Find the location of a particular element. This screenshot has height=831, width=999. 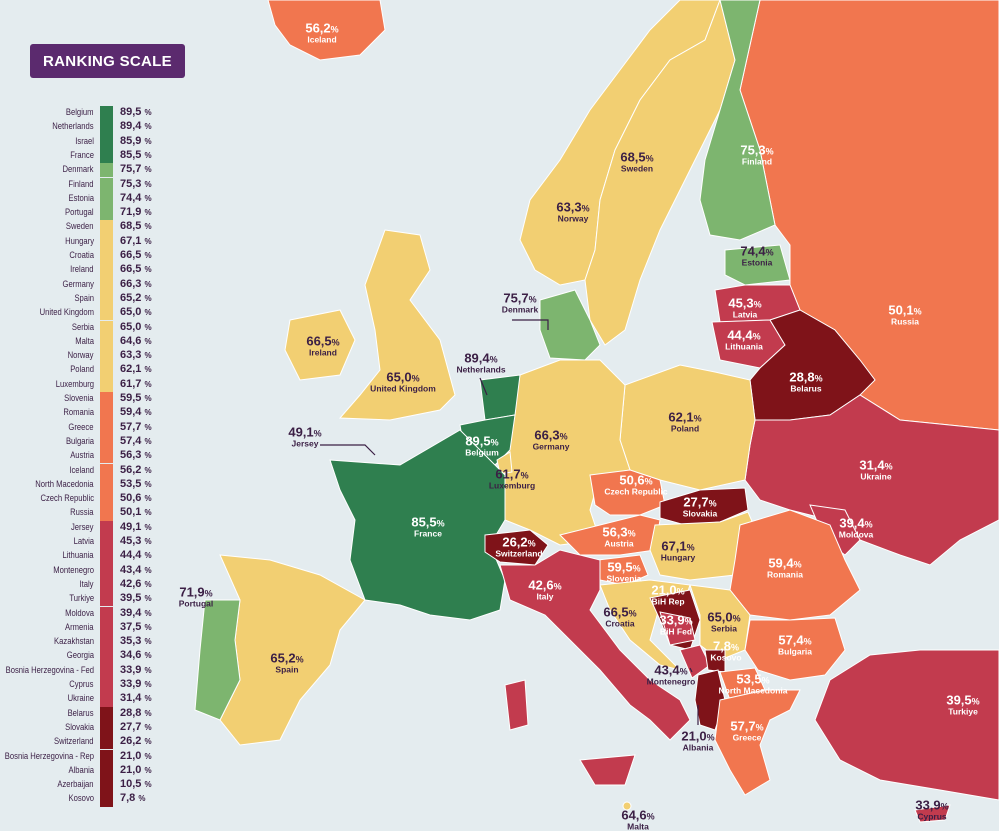

country-value: 75,3% is located at coordinates (757, 150).